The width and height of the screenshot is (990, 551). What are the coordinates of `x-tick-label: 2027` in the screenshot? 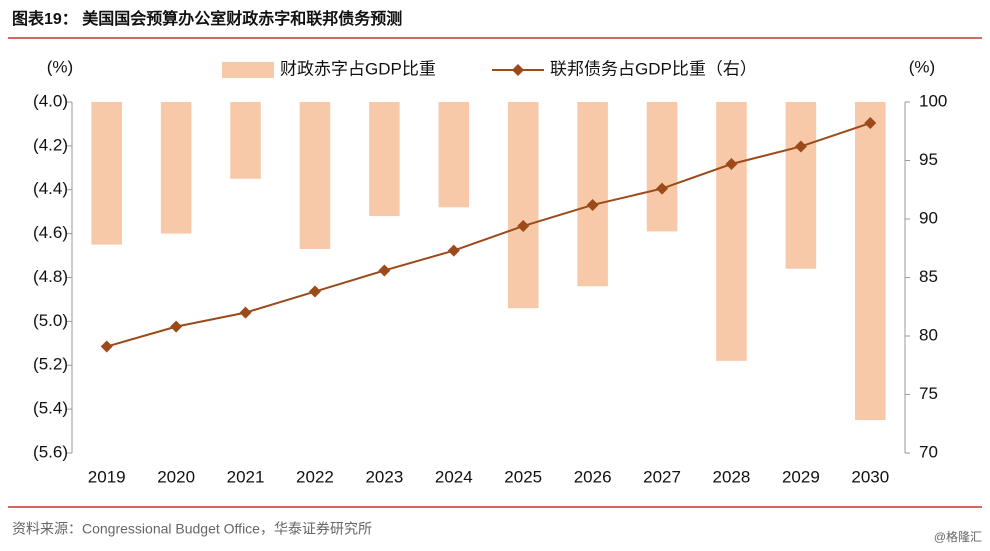 It's located at (662, 476).